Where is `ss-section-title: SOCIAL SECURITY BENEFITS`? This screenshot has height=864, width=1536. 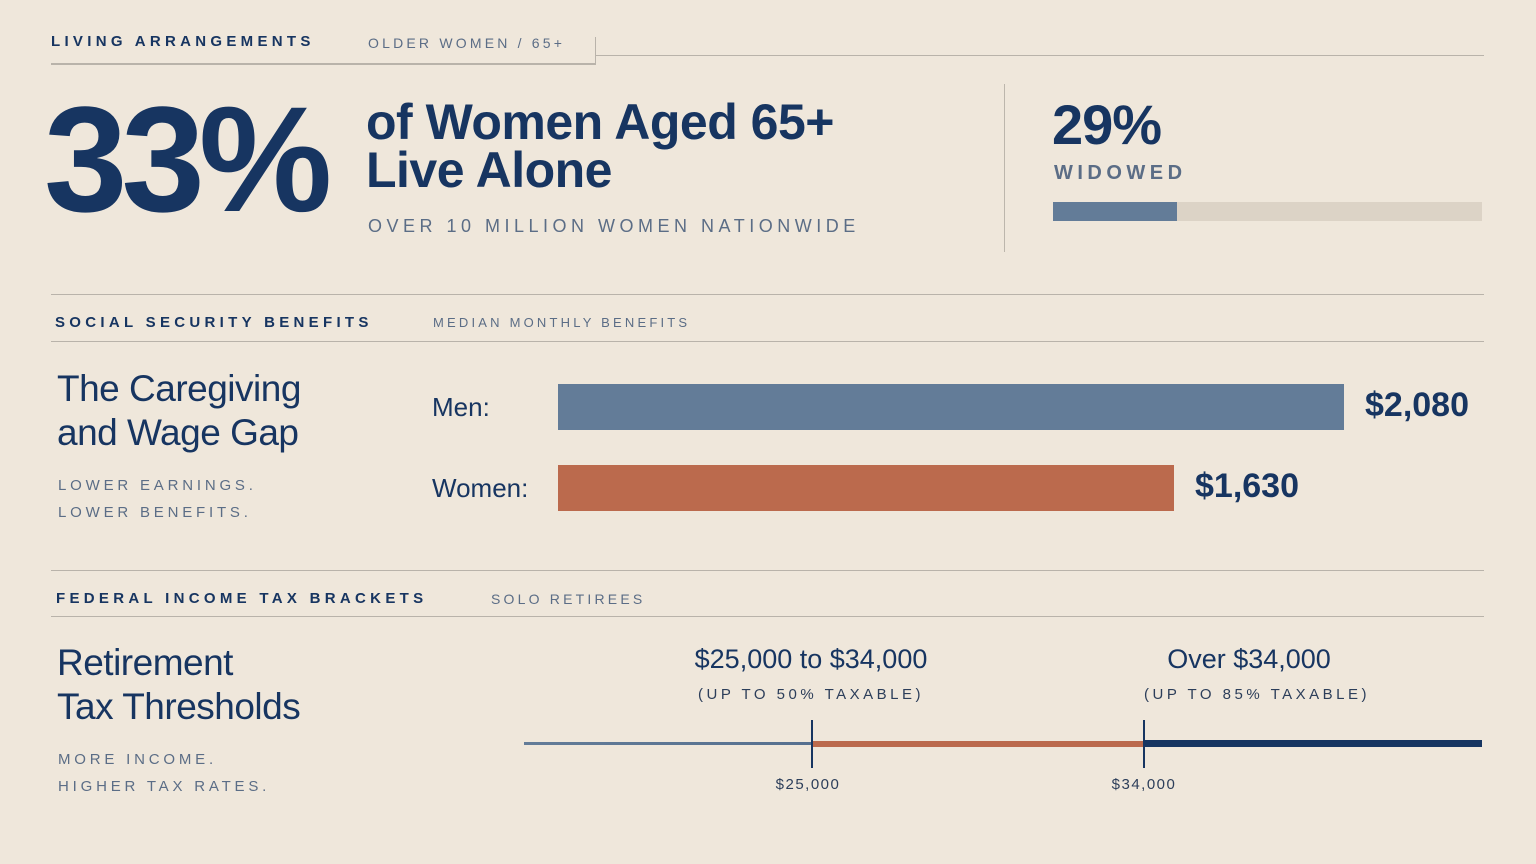 ss-section-title: SOCIAL SECURITY BENEFITS is located at coordinates (214, 322).